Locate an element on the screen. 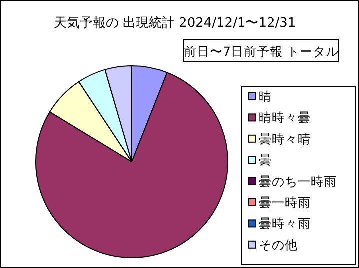  legend-label: 曇一時雨 is located at coordinates (285, 202).